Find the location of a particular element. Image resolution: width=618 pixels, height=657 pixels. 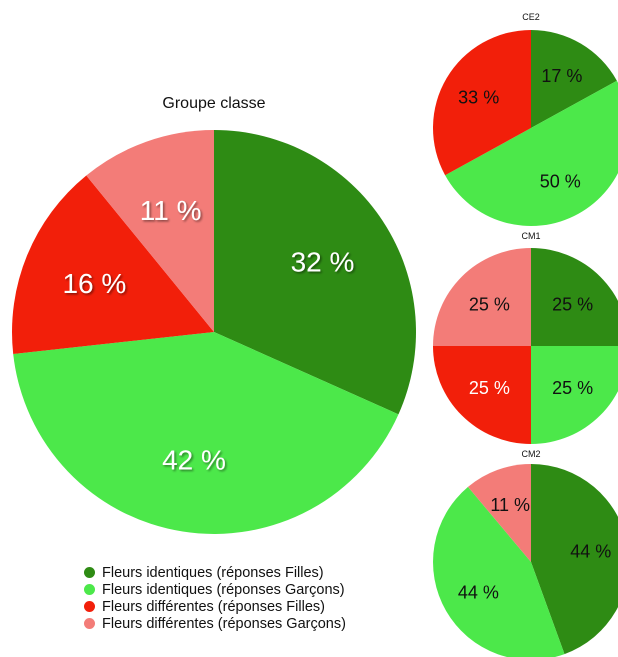

legend-item: Fleurs différentes (réponses Filles) is located at coordinates (215, 606).